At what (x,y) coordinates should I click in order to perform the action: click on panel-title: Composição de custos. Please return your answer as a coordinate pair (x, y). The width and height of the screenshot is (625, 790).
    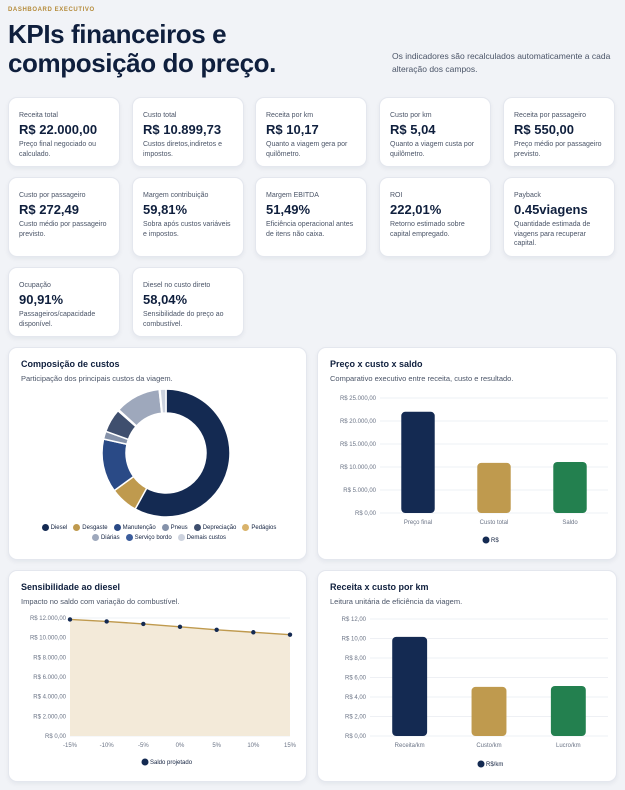
    Looking at the image, I should click on (70, 364).